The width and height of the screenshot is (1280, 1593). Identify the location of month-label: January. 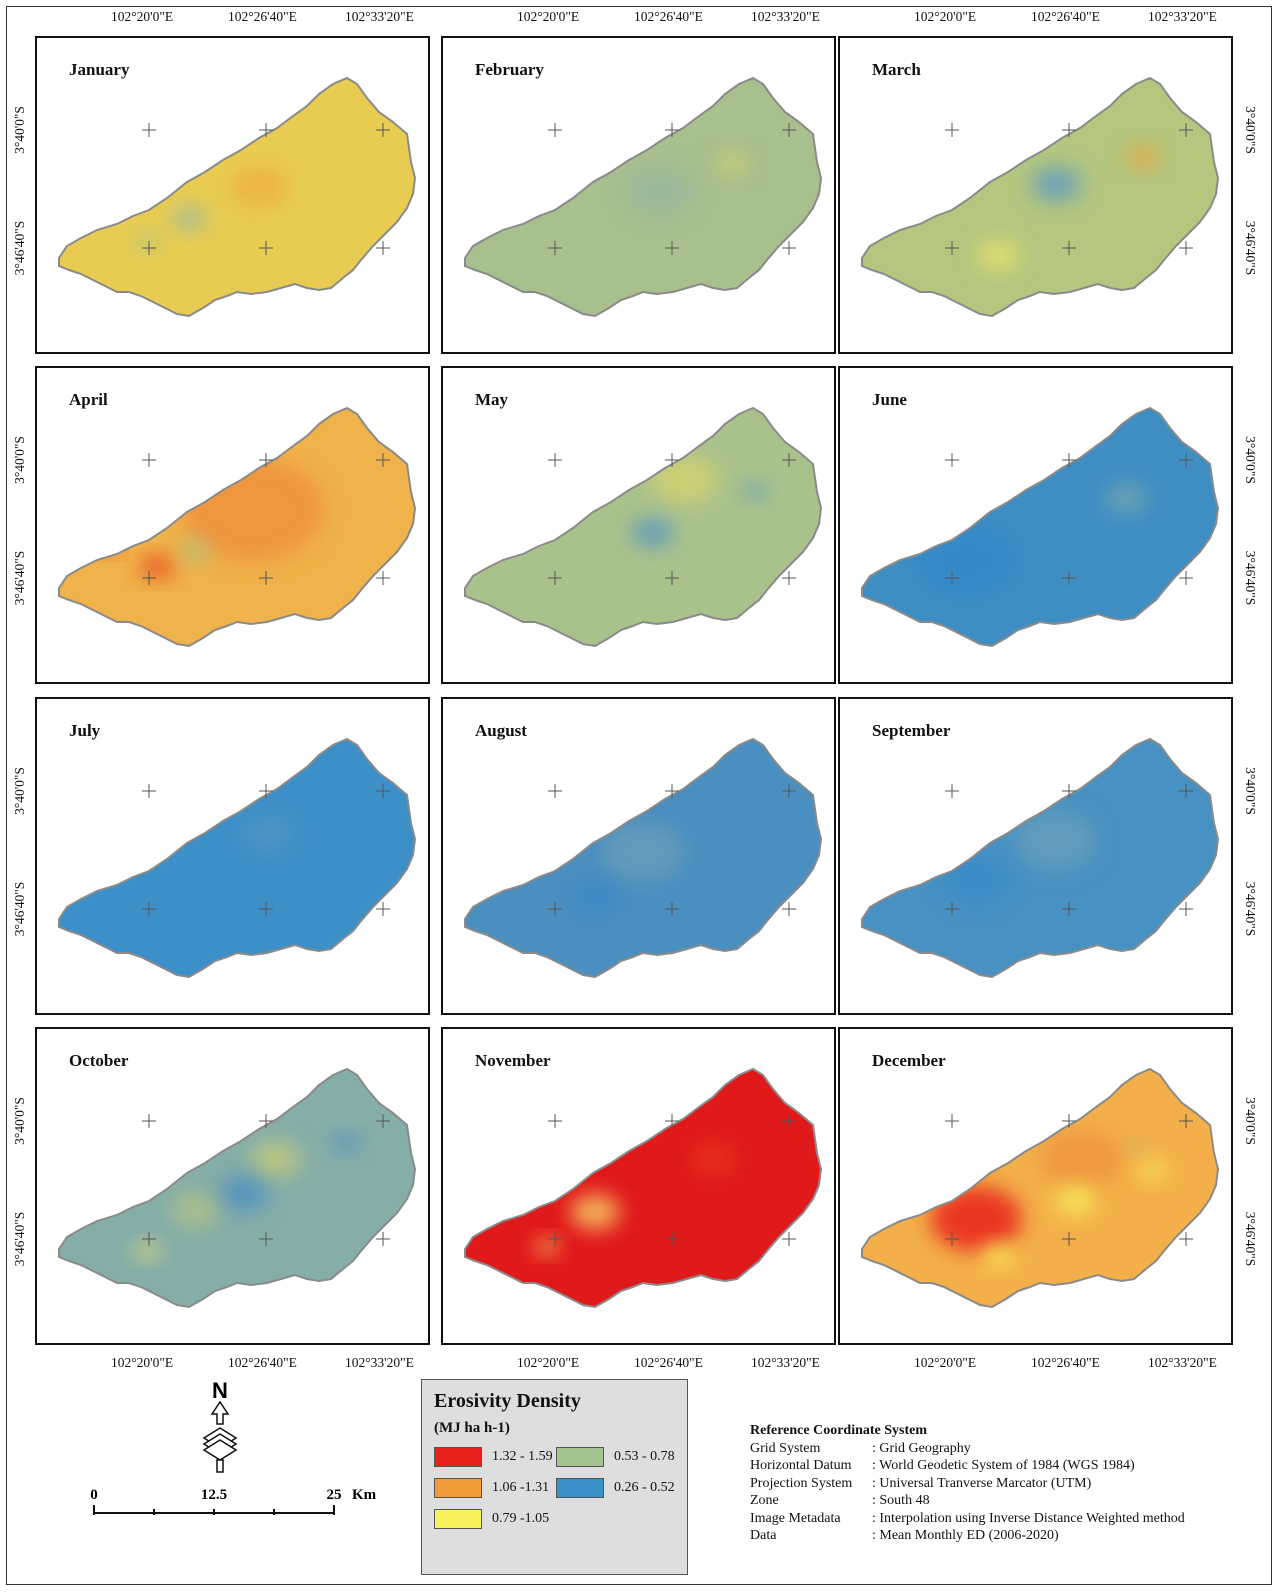
(99, 69).